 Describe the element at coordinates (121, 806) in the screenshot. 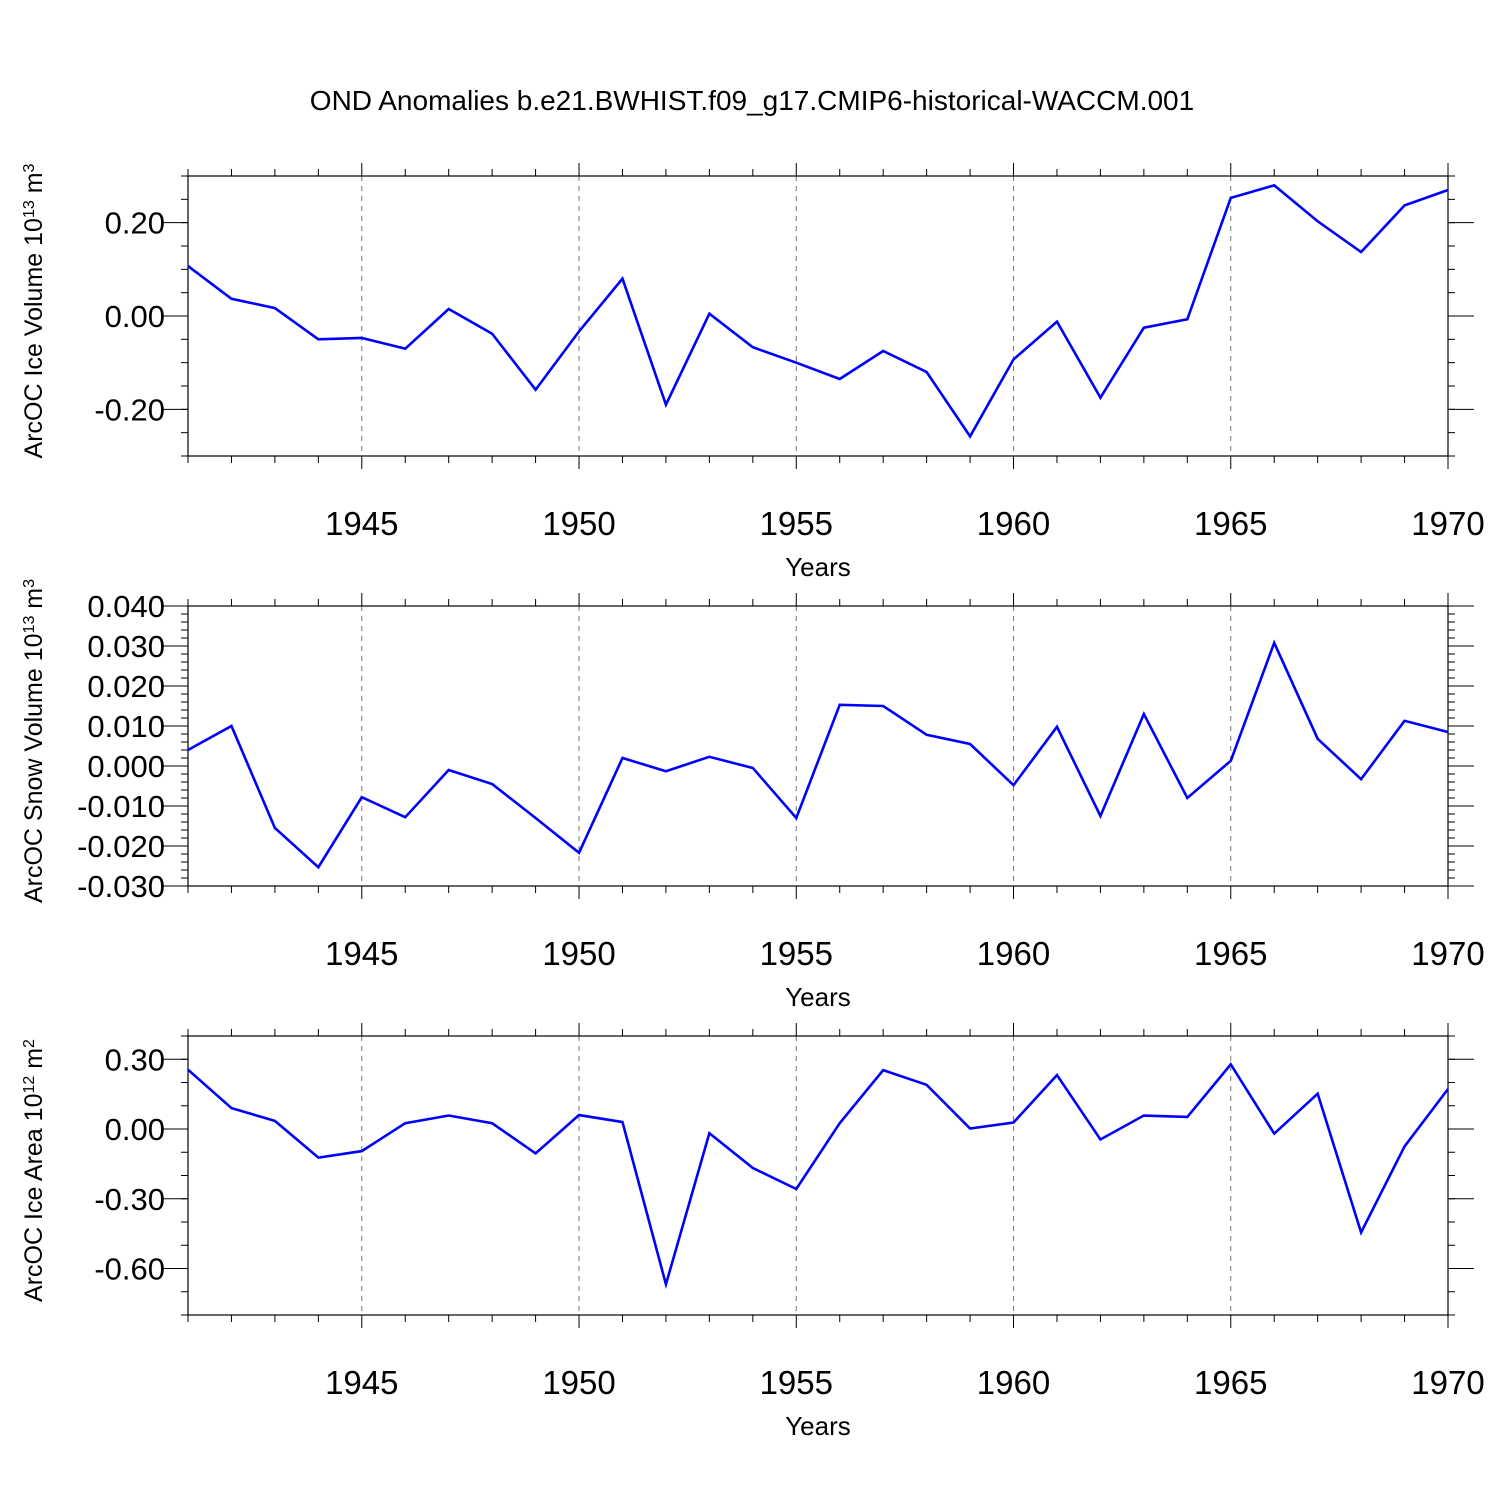

I see `y-tick-label: -0.010` at that location.